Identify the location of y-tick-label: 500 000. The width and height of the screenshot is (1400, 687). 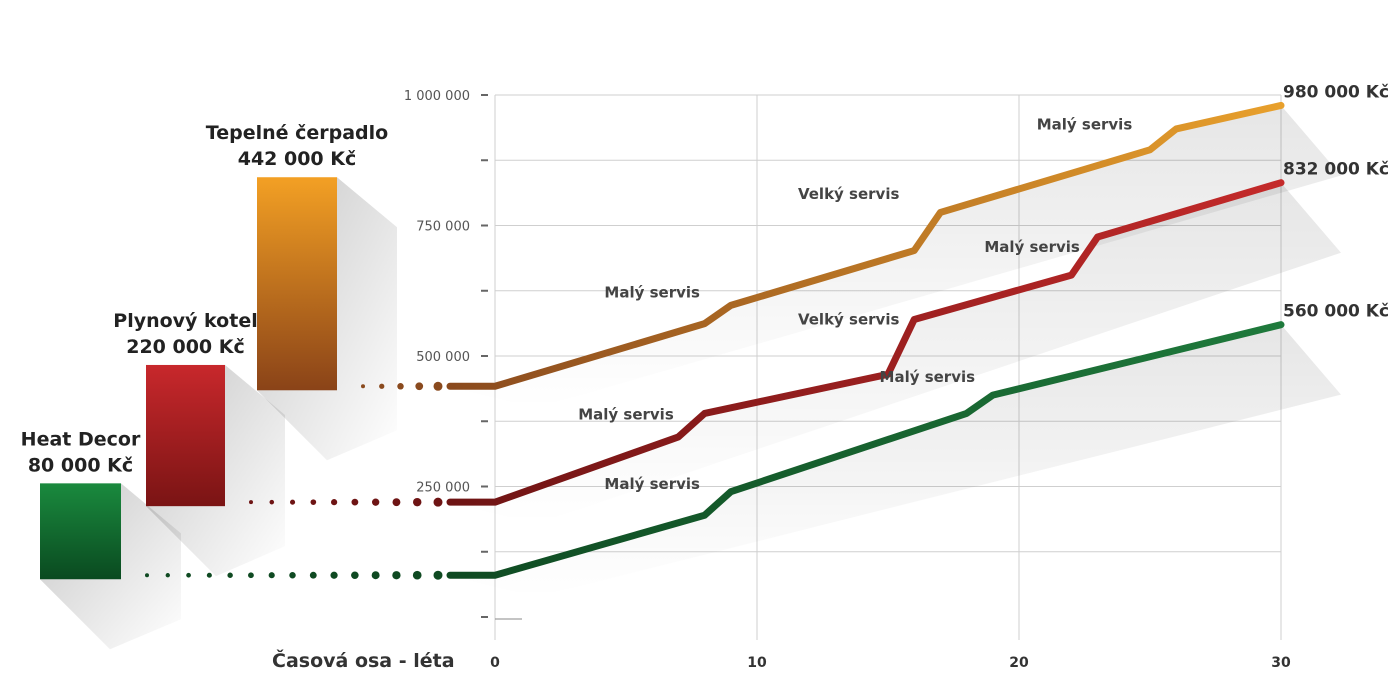
(443, 357).